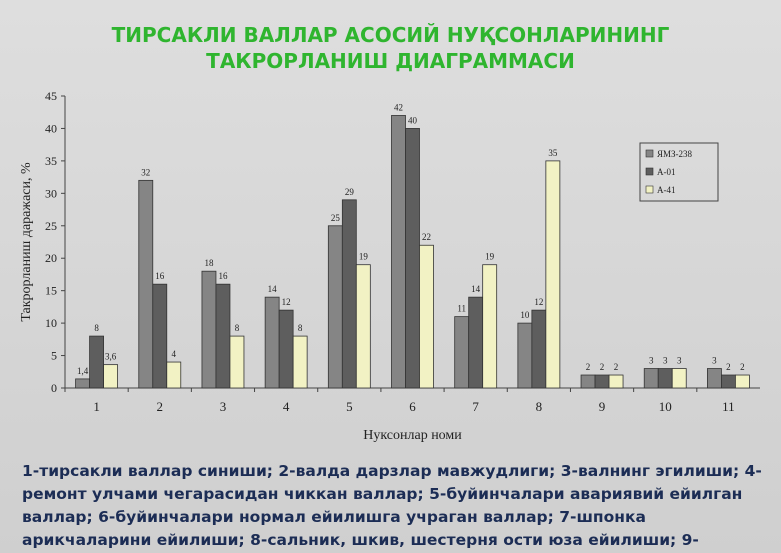 Image resolution: width=781 pixels, height=553 pixels. What do you see at coordinates (54, 388) in the screenshot?
I see `y-tick-label: 0` at bounding box center [54, 388].